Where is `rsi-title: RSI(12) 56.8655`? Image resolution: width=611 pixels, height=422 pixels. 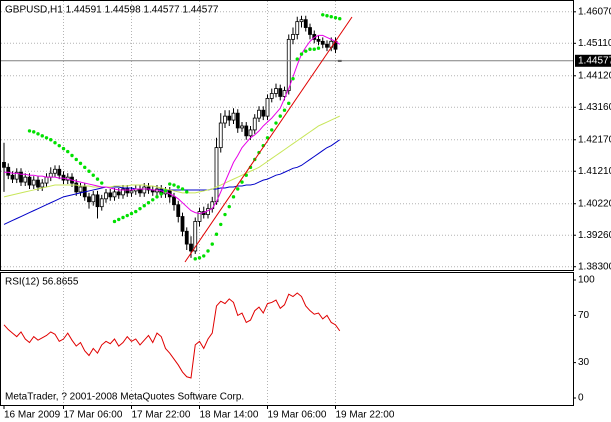
rsi-title: RSI(12) 56.8655 is located at coordinates (42, 282).